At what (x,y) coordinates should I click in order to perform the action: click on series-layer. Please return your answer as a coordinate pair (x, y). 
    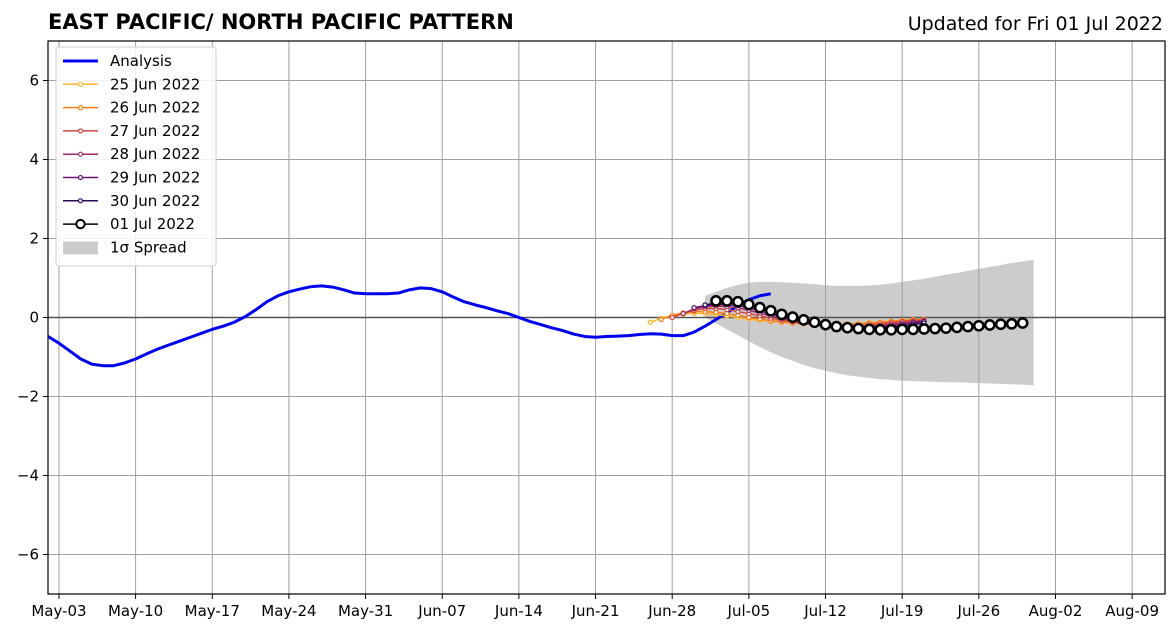
    Looking at the image, I should click on (538, 326).